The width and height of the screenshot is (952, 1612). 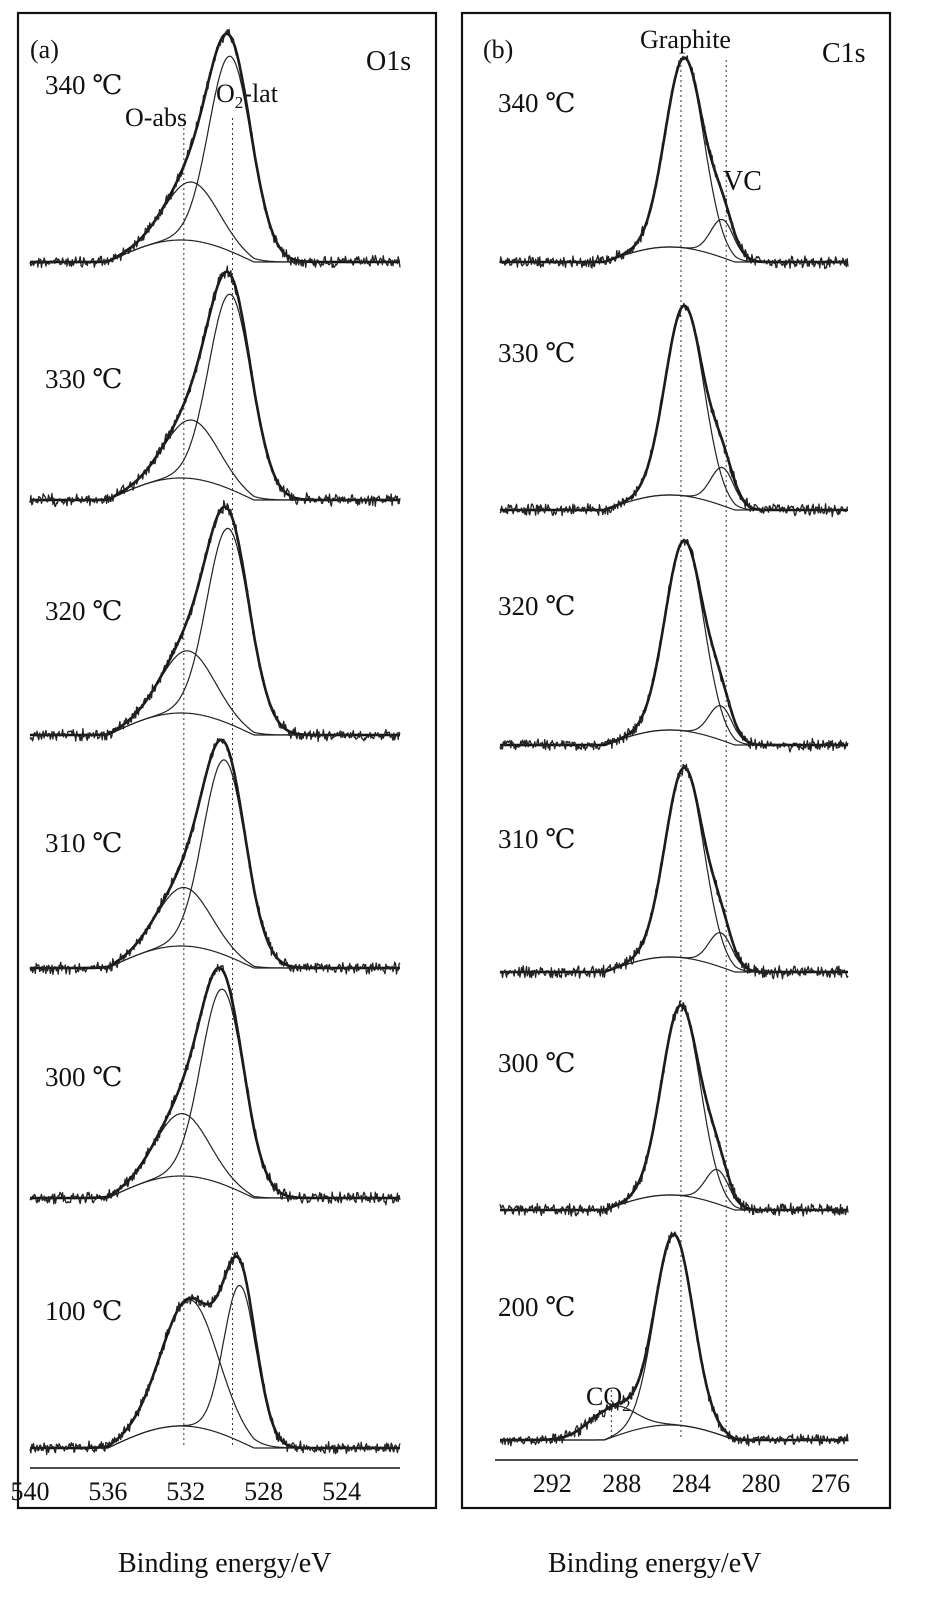 What do you see at coordinates (685, 39) in the screenshot?
I see `graphite-annotation: Graphite` at bounding box center [685, 39].